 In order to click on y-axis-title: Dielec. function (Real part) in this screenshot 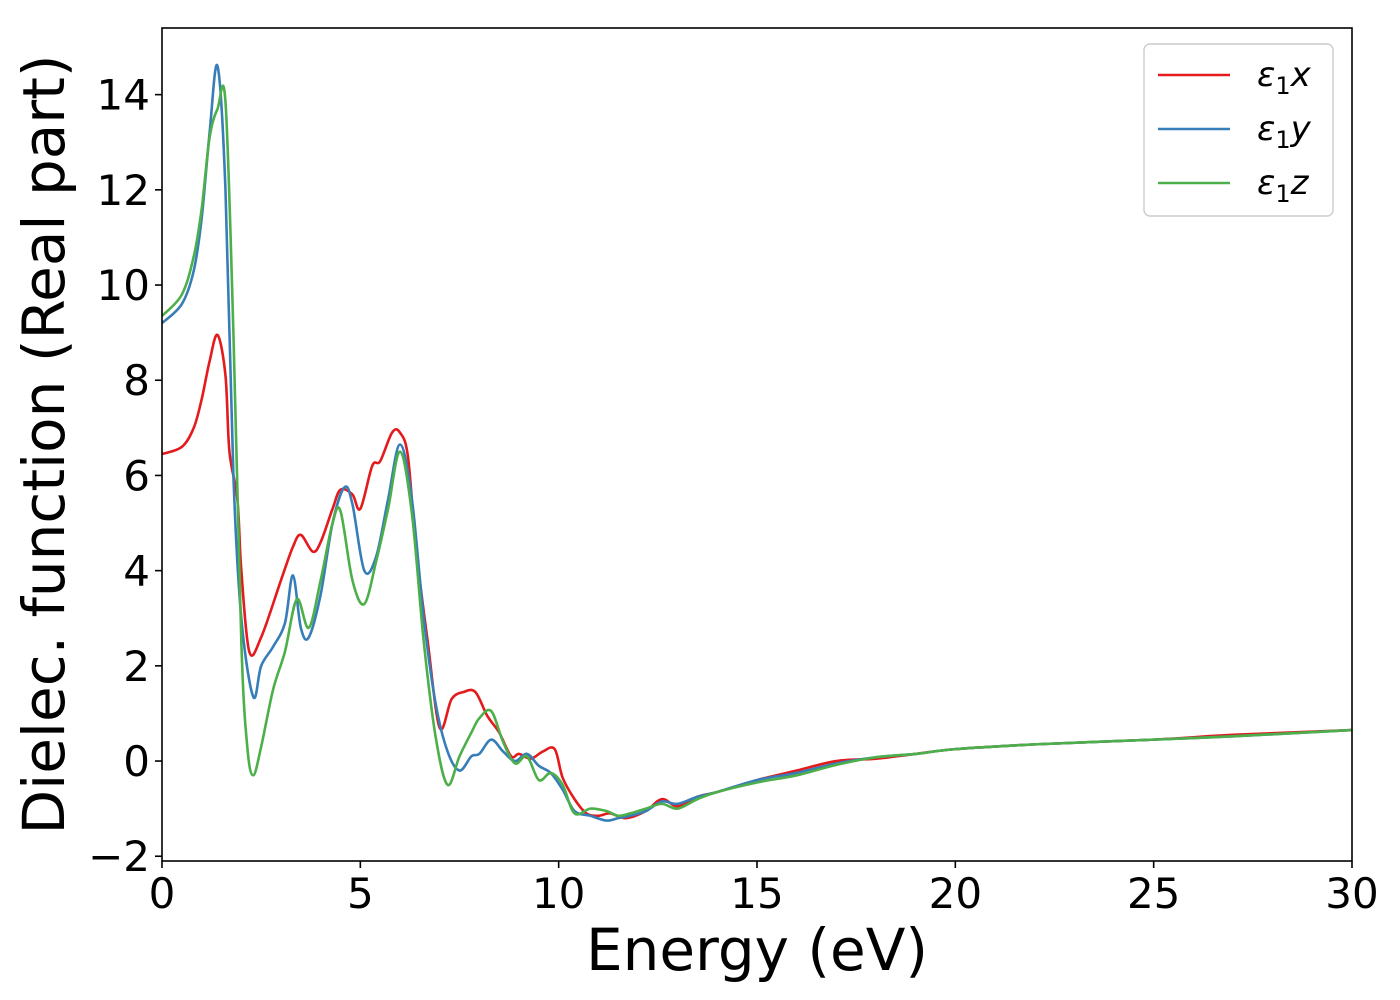, I will do `click(44, 444)`.